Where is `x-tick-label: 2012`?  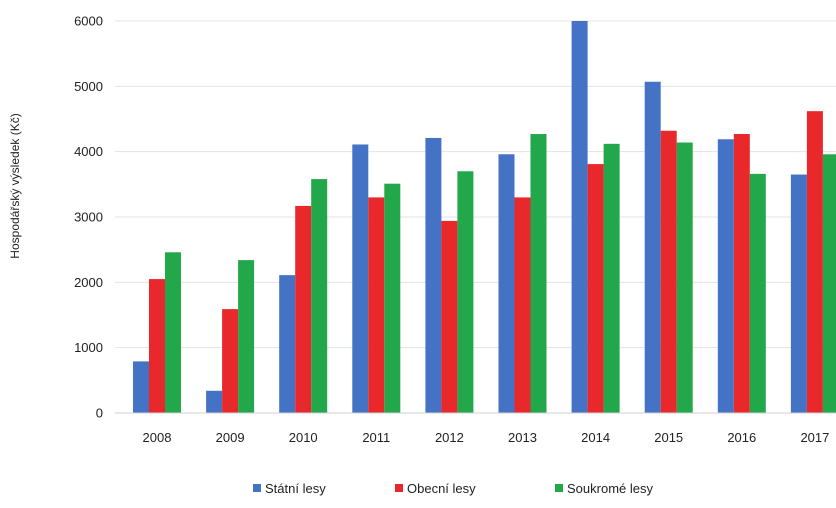 x-tick-label: 2012 is located at coordinates (449, 437).